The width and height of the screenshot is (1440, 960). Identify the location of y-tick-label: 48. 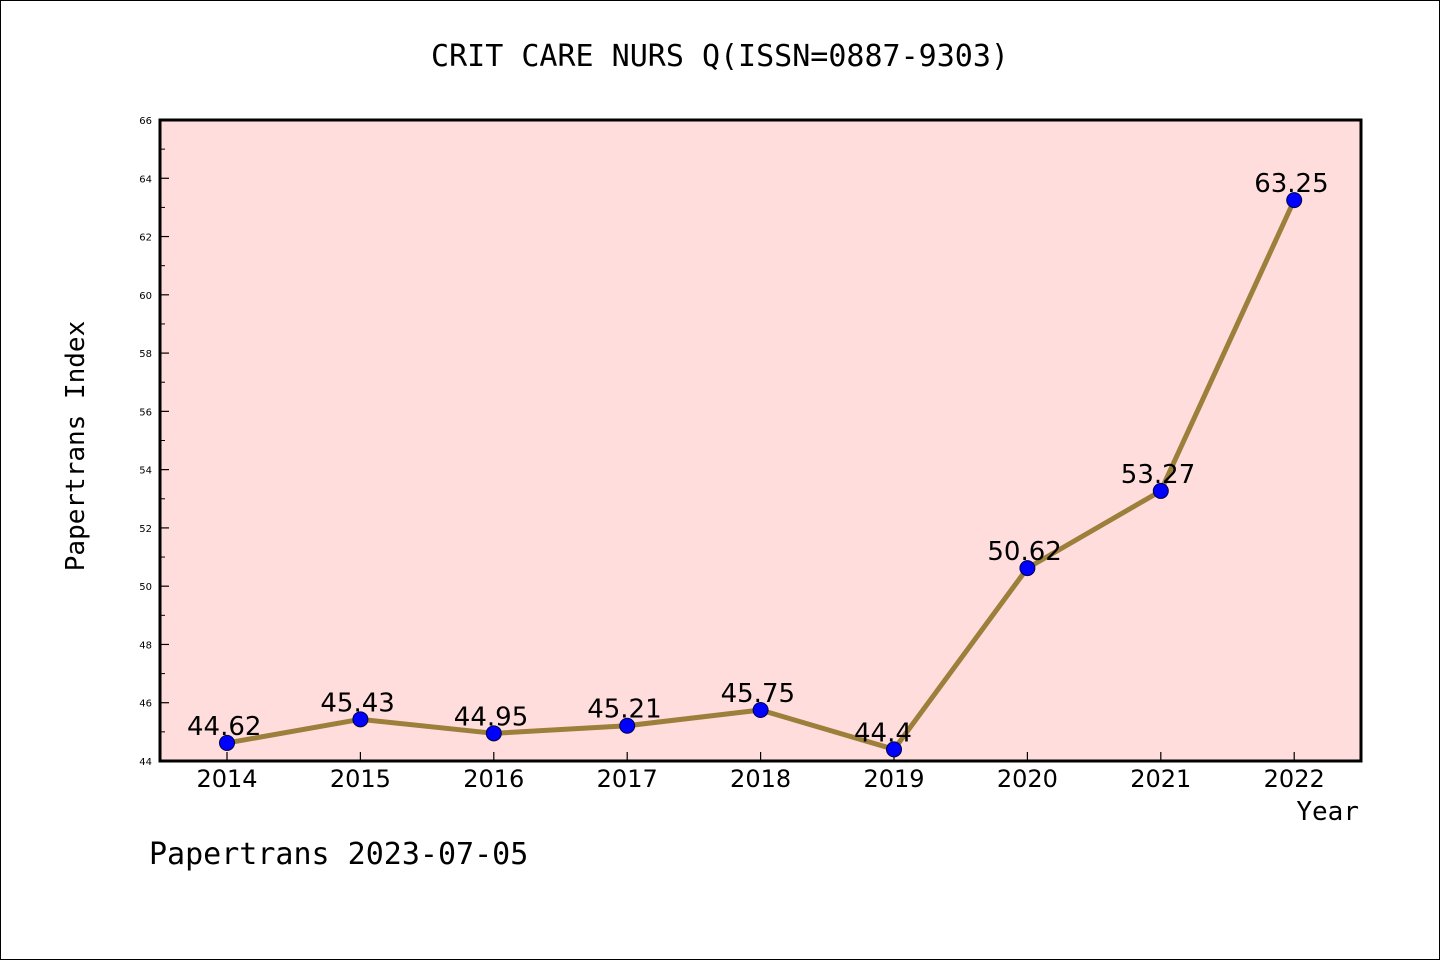
(145, 645).